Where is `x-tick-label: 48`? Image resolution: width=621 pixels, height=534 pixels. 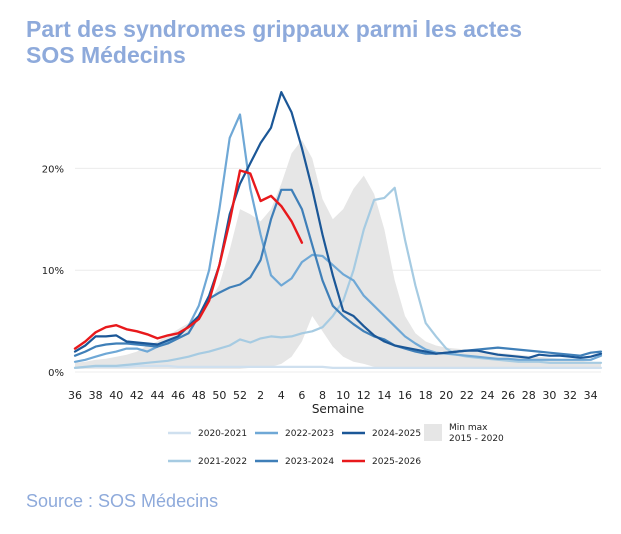 x-tick-label: 48 is located at coordinates (199, 395).